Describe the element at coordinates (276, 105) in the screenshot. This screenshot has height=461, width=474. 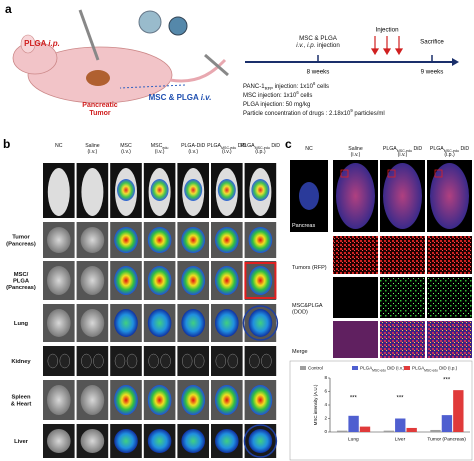
I see `info-line: PLGA injection: 50 mg/kg` at that location.